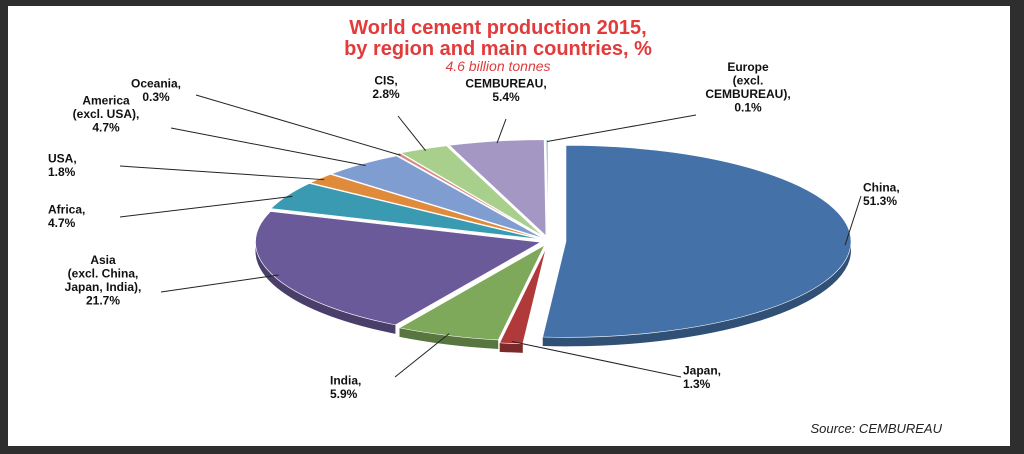 The width and height of the screenshot is (1024, 454). What do you see at coordinates (62, 165) in the screenshot?
I see `data-label-5: USA, 1.8%` at bounding box center [62, 165].